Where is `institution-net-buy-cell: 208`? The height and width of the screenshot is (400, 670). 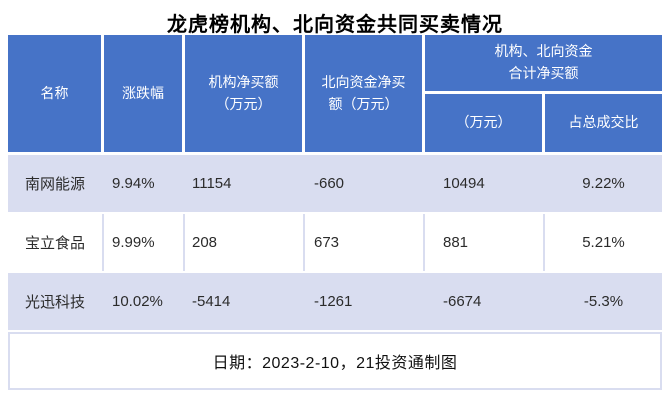 institution-net-buy-cell: 208 is located at coordinates (245, 242).